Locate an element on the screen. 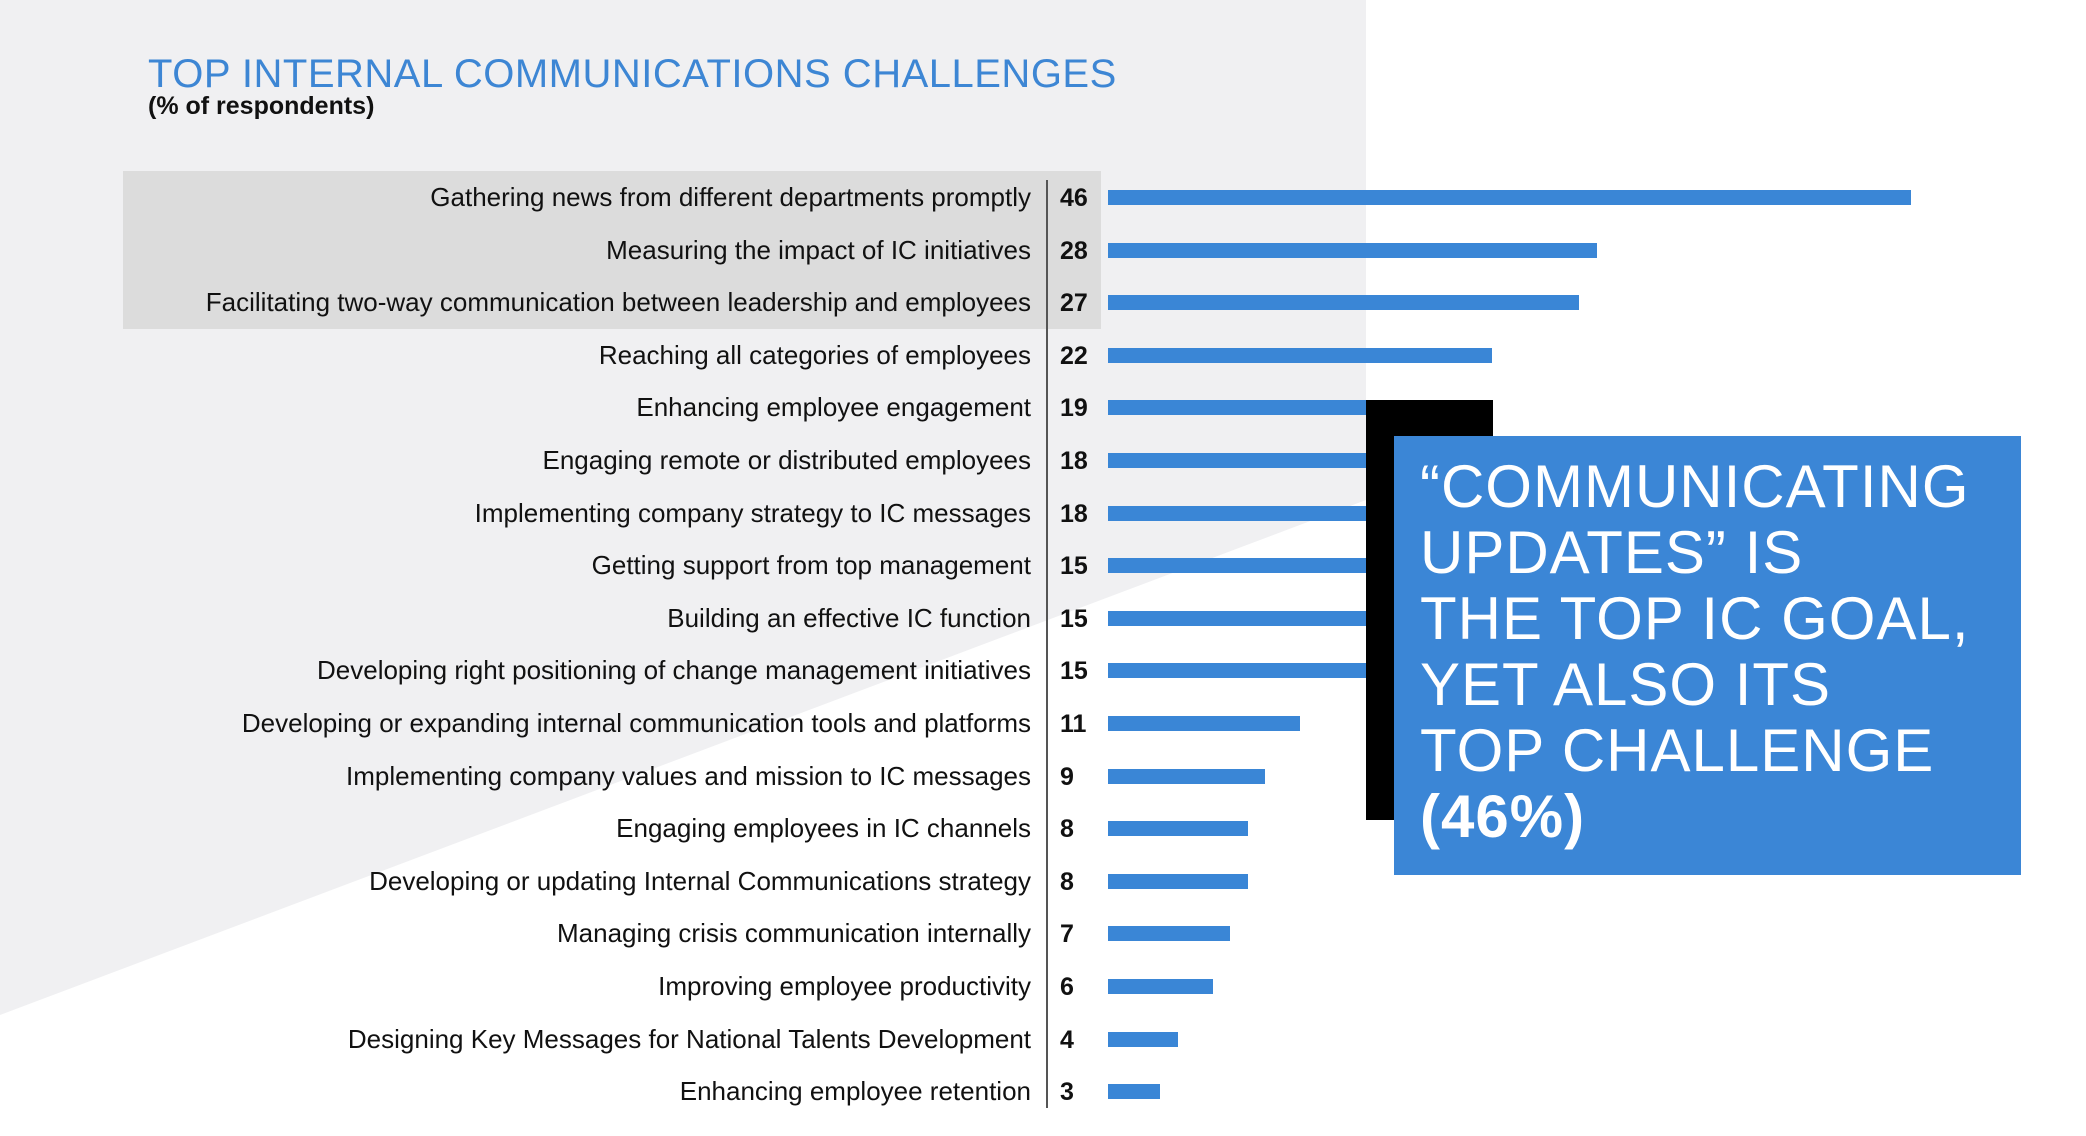 The height and width of the screenshot is (1136, 2086). chart-row: Improving employee productivity 6 is located at coordinates (1043, 986).